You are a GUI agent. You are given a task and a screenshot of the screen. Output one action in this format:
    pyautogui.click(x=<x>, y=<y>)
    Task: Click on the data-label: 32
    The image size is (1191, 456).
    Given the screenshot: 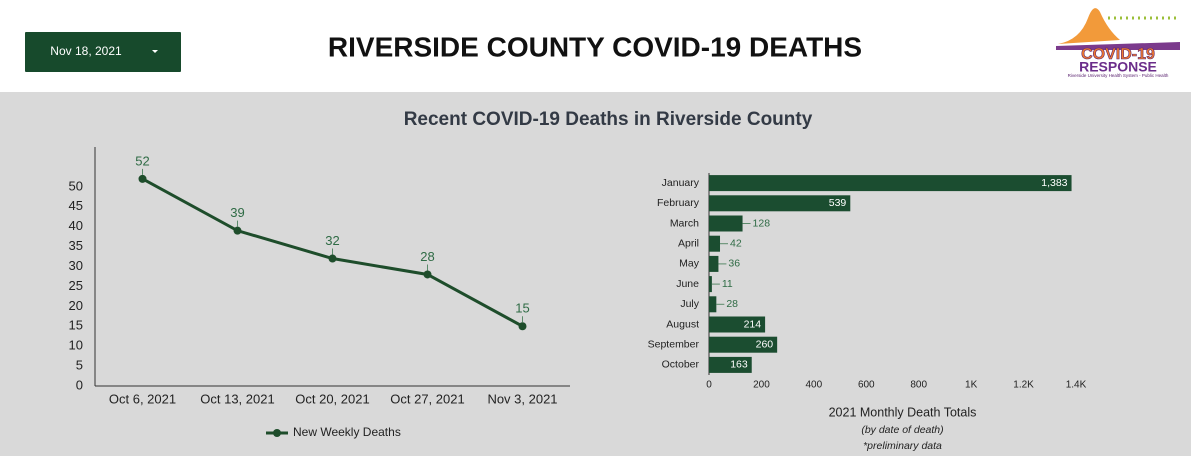 What is the action you would take?
    pyautogui.click(x=332, y=240)
    